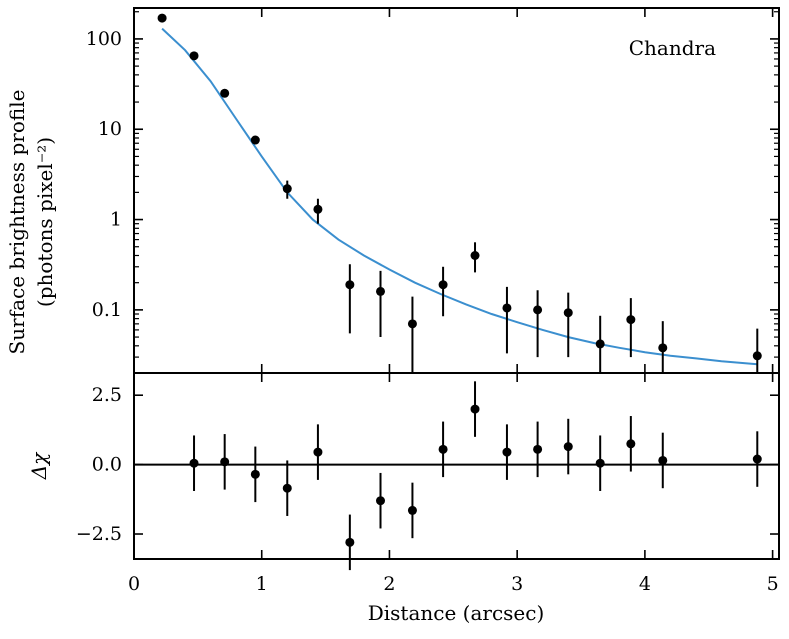  What do you see at coordinates (110, 129) in the screenshot?
I see `profile-y-tick-label: 10` at bounding box center [110, 129].